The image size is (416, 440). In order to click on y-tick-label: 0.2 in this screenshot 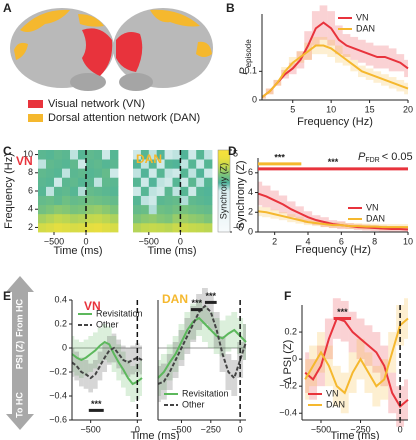, I will do `click(60, 323)`.